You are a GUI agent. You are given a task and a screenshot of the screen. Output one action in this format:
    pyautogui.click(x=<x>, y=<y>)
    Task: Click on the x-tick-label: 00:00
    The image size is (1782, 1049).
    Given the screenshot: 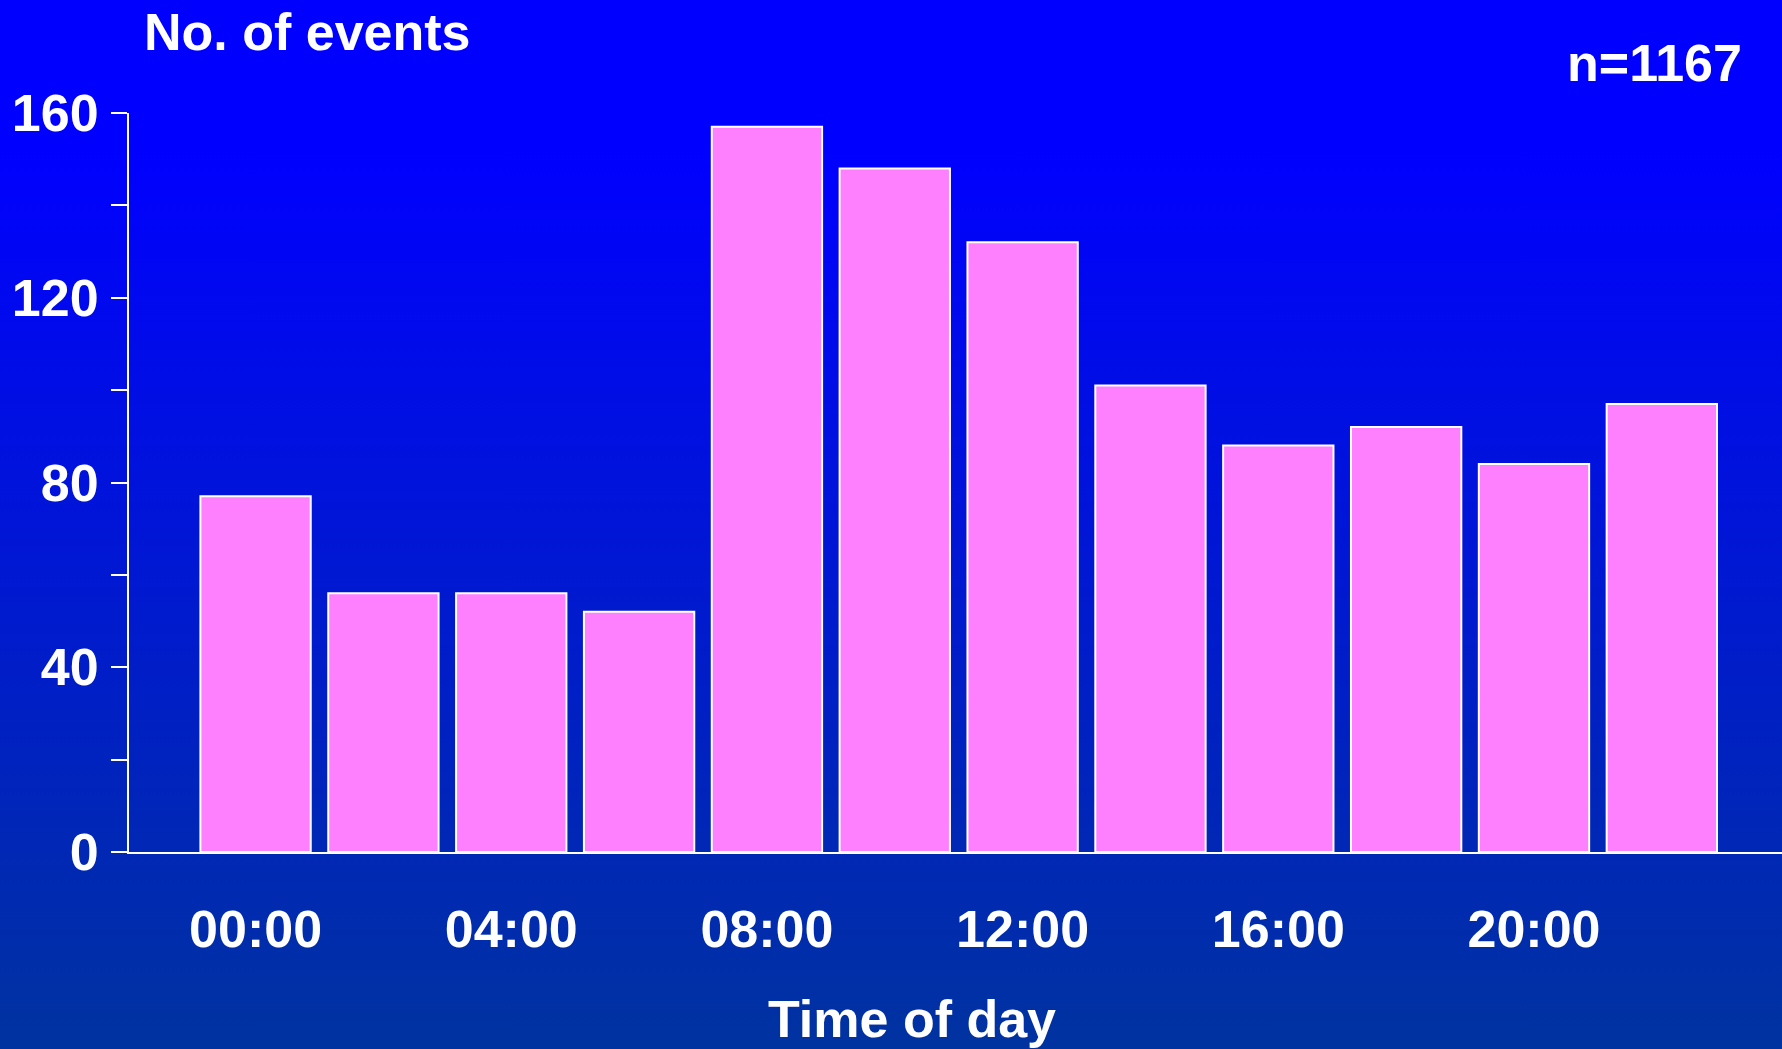 What is the action you would take?
    pyautogui.click(x=256, y=929)
    